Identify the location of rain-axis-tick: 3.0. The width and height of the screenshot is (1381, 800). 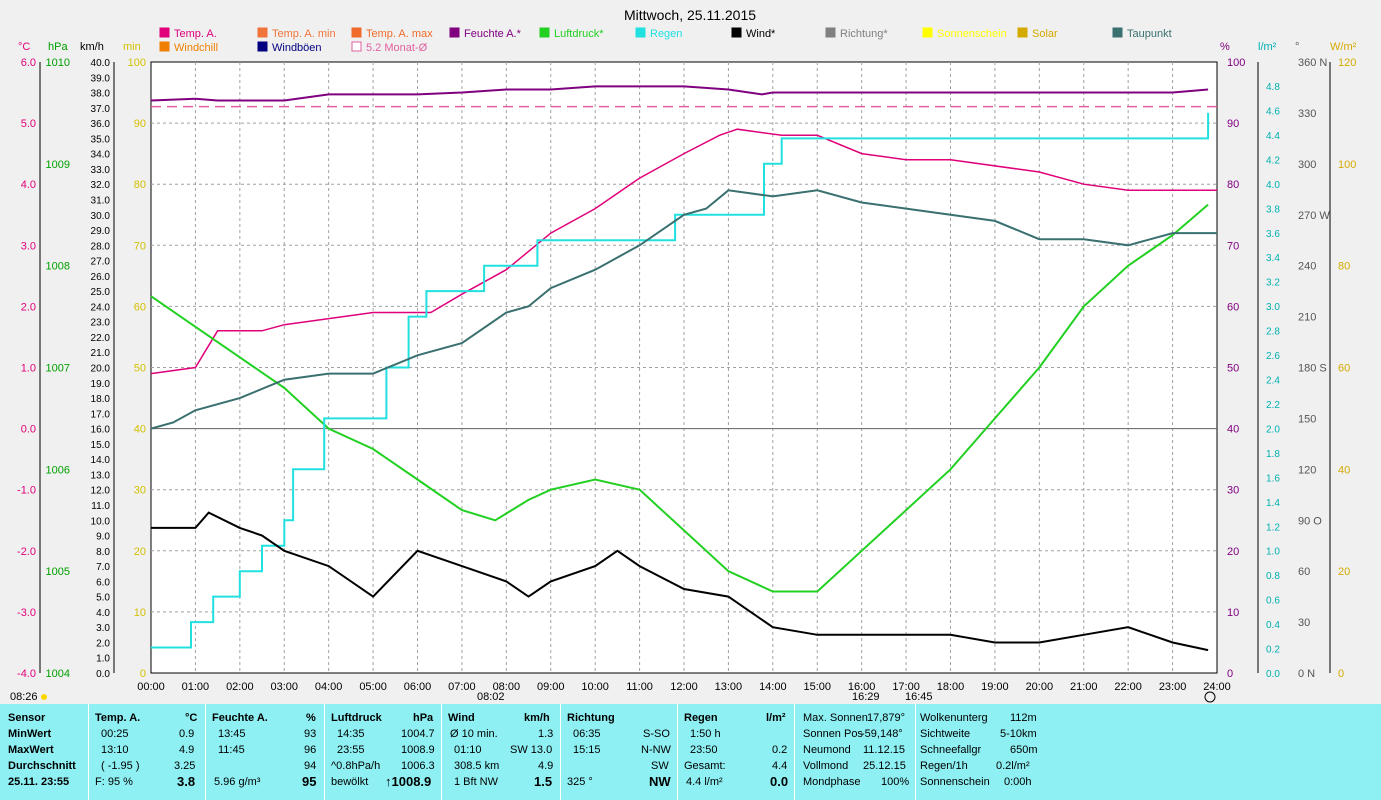
(1273, 307).